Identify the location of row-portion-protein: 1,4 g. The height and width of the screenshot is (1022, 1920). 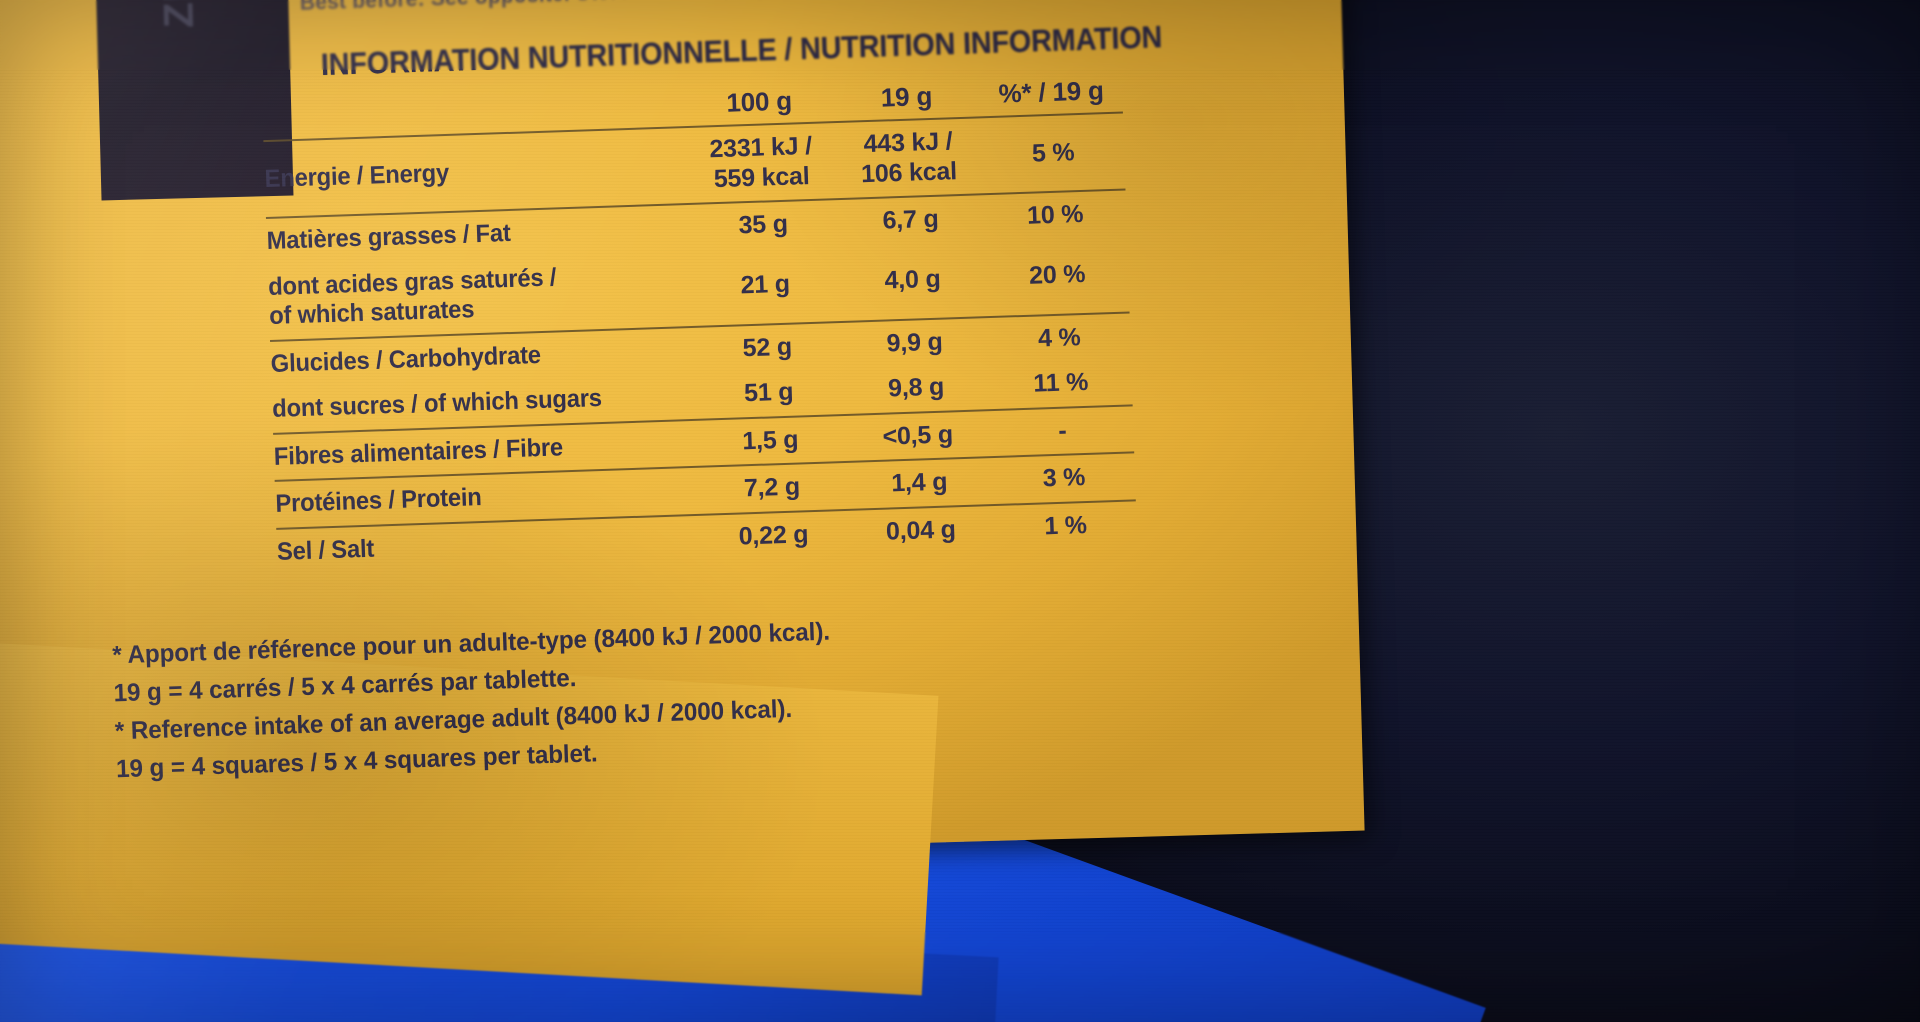
(919, 482).